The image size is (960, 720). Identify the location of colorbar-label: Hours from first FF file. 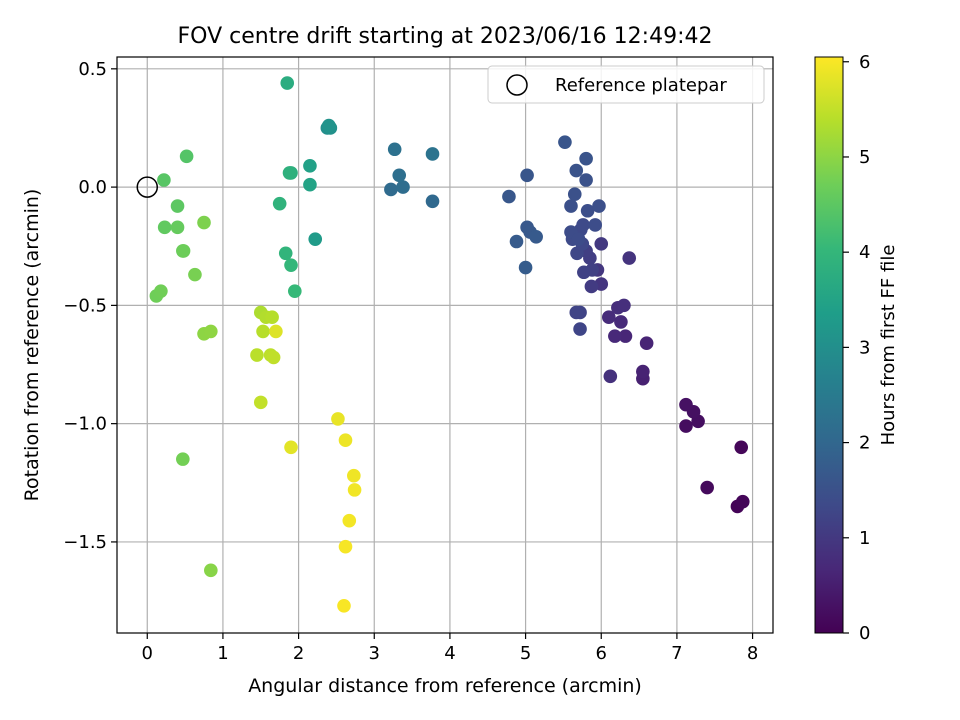
(888, 345).